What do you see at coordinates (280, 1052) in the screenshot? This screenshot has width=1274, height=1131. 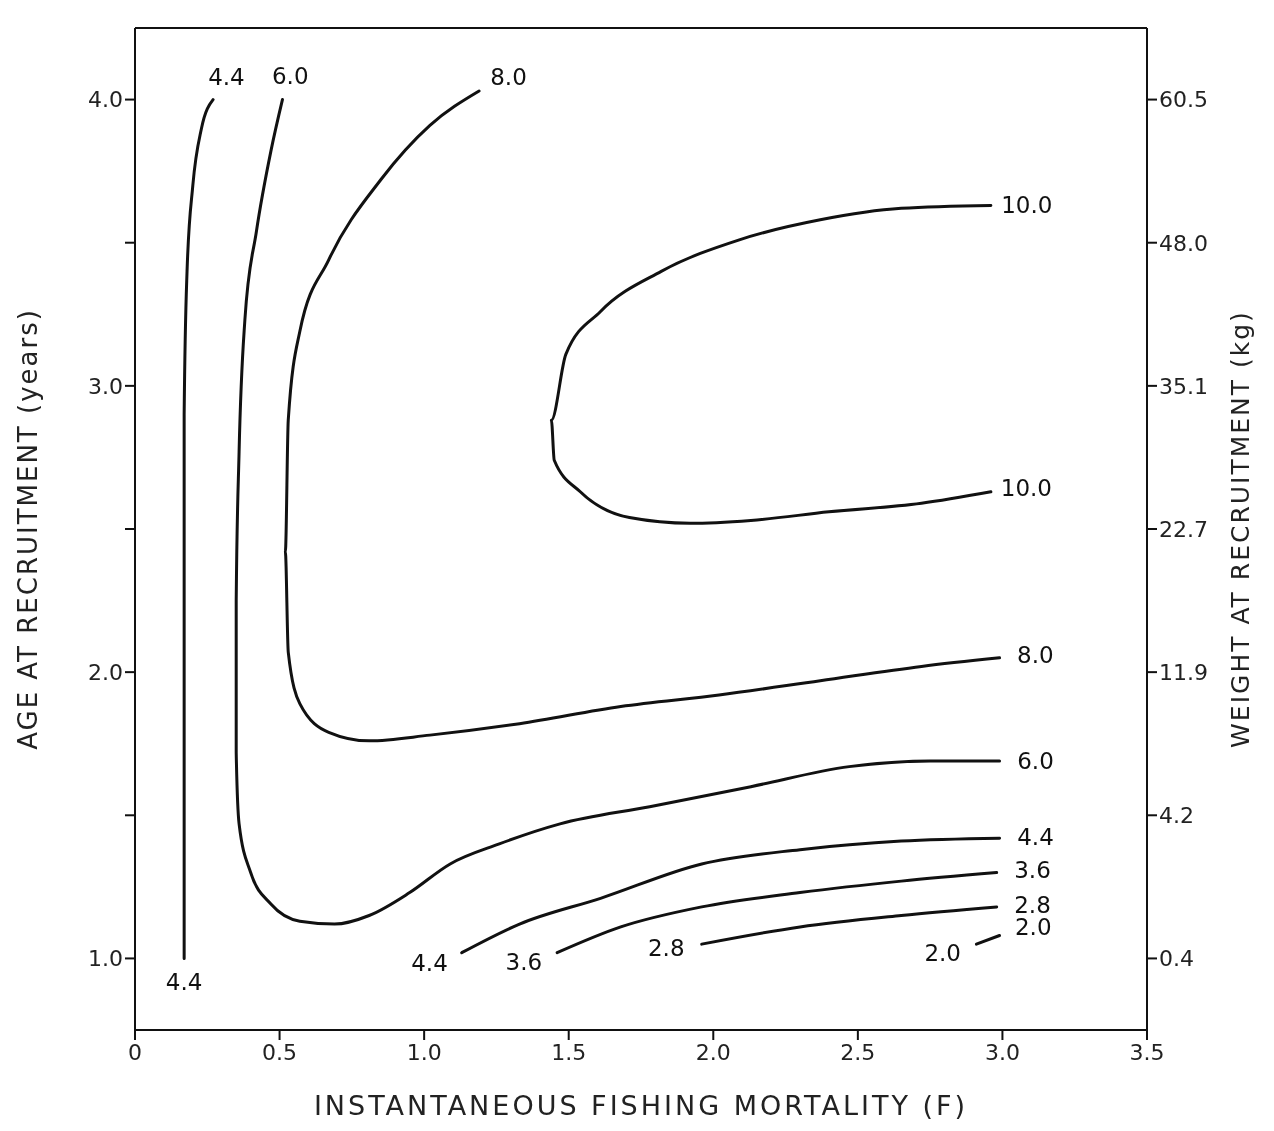 I see `x-tick-label: 0.5` at bounding box center [280, 1052].